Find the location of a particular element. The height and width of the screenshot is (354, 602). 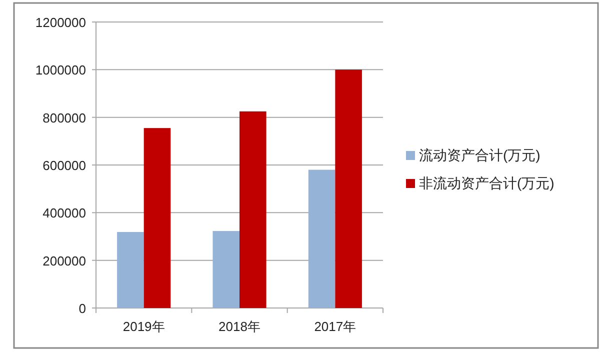

y-tick-label: 800000 is located at coordinates (64, 118).